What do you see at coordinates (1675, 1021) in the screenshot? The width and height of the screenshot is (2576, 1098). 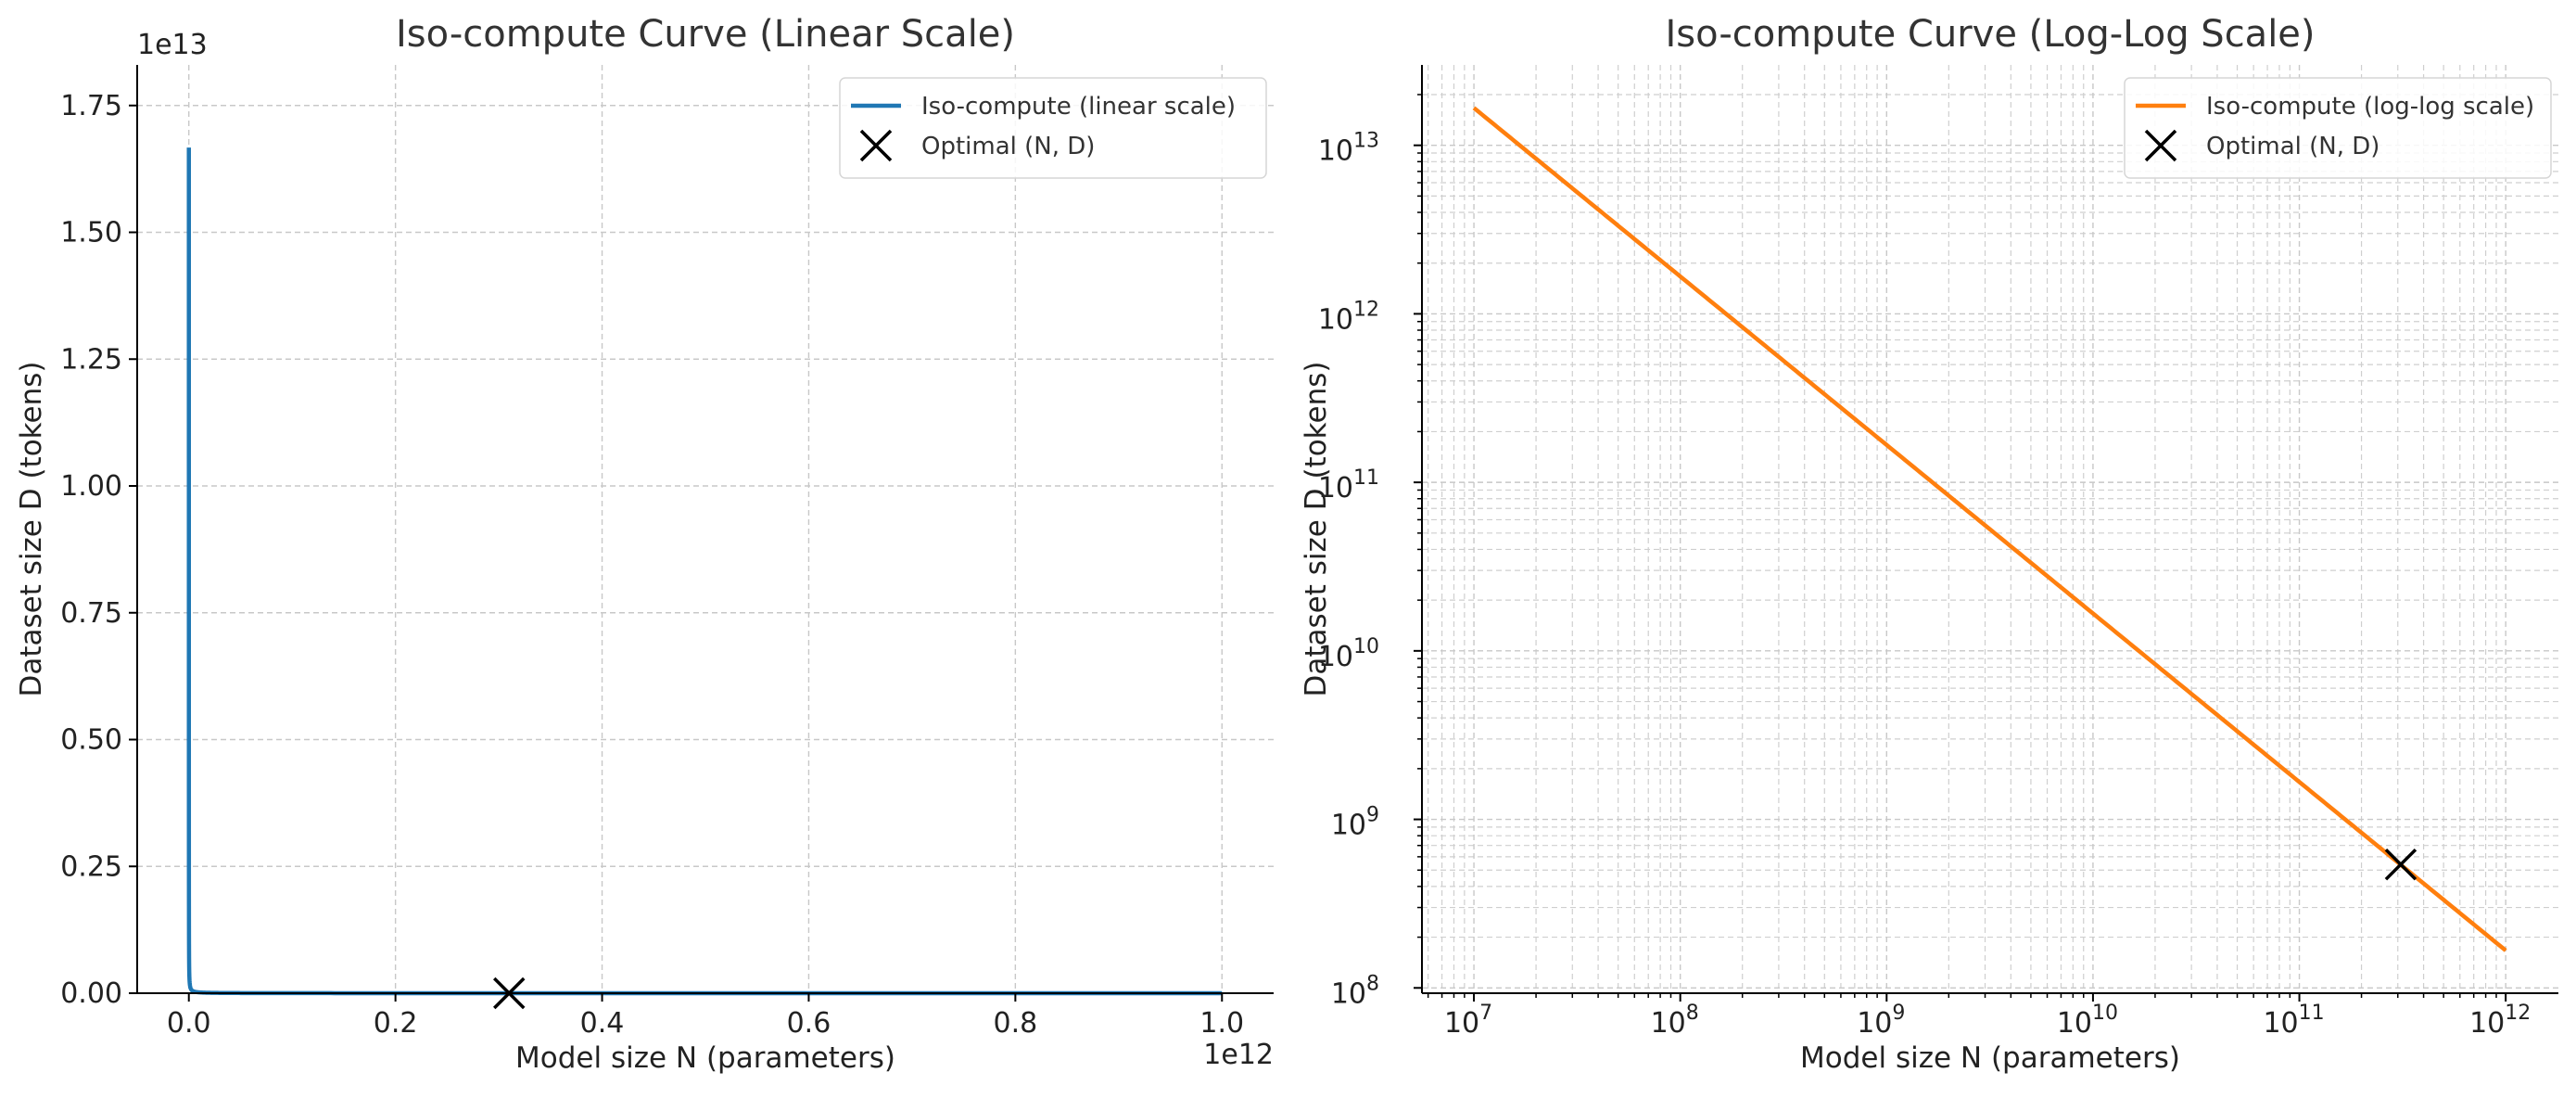 I see `x-tick-label: 10⁸` at bounding box center [1675, 1021].